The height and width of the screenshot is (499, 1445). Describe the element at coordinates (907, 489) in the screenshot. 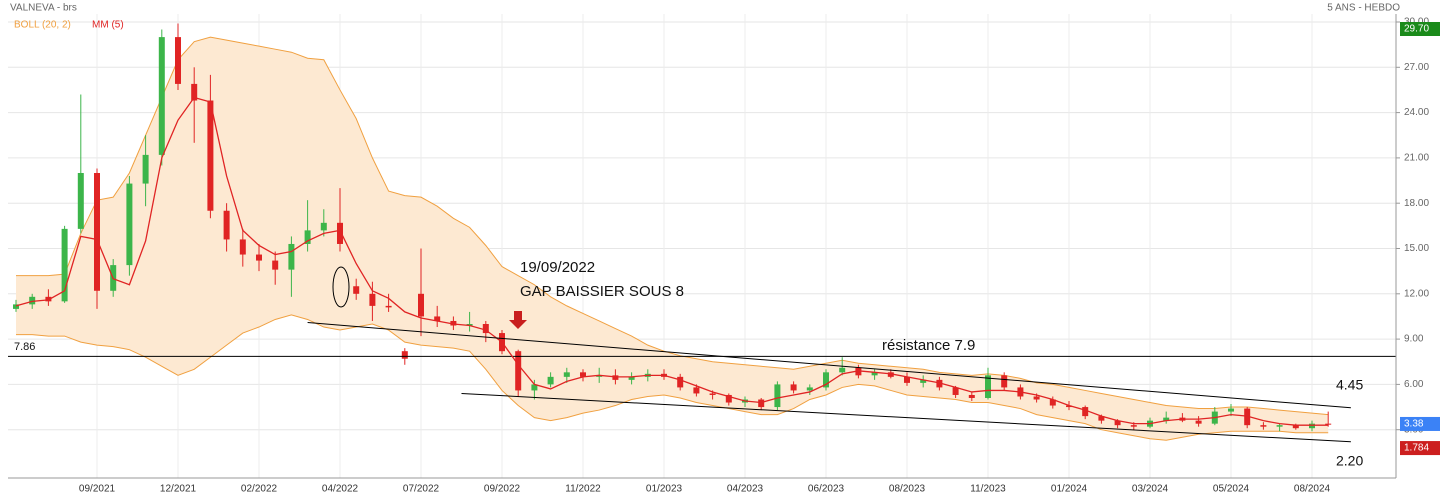

I see `x-tick-label: 08/2023` at that location.